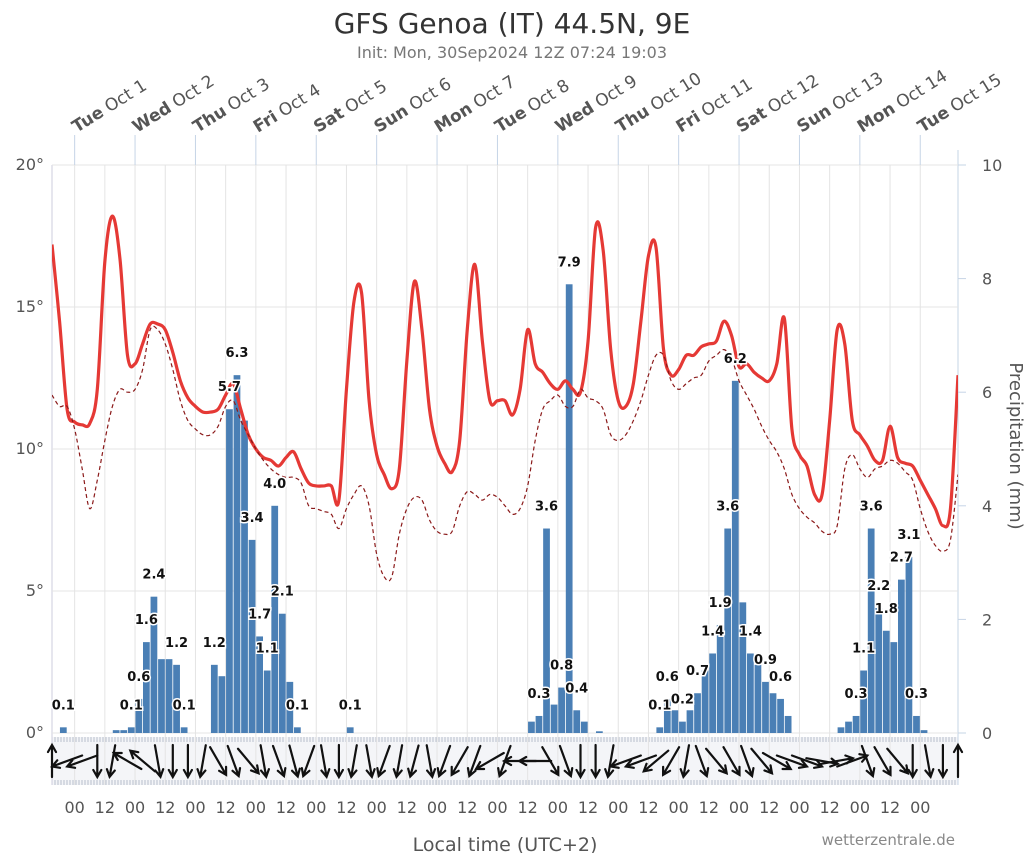  Describe the element at coordinates (505, 739) in the screenshot. I see `wind-strip-hatch` at that location.